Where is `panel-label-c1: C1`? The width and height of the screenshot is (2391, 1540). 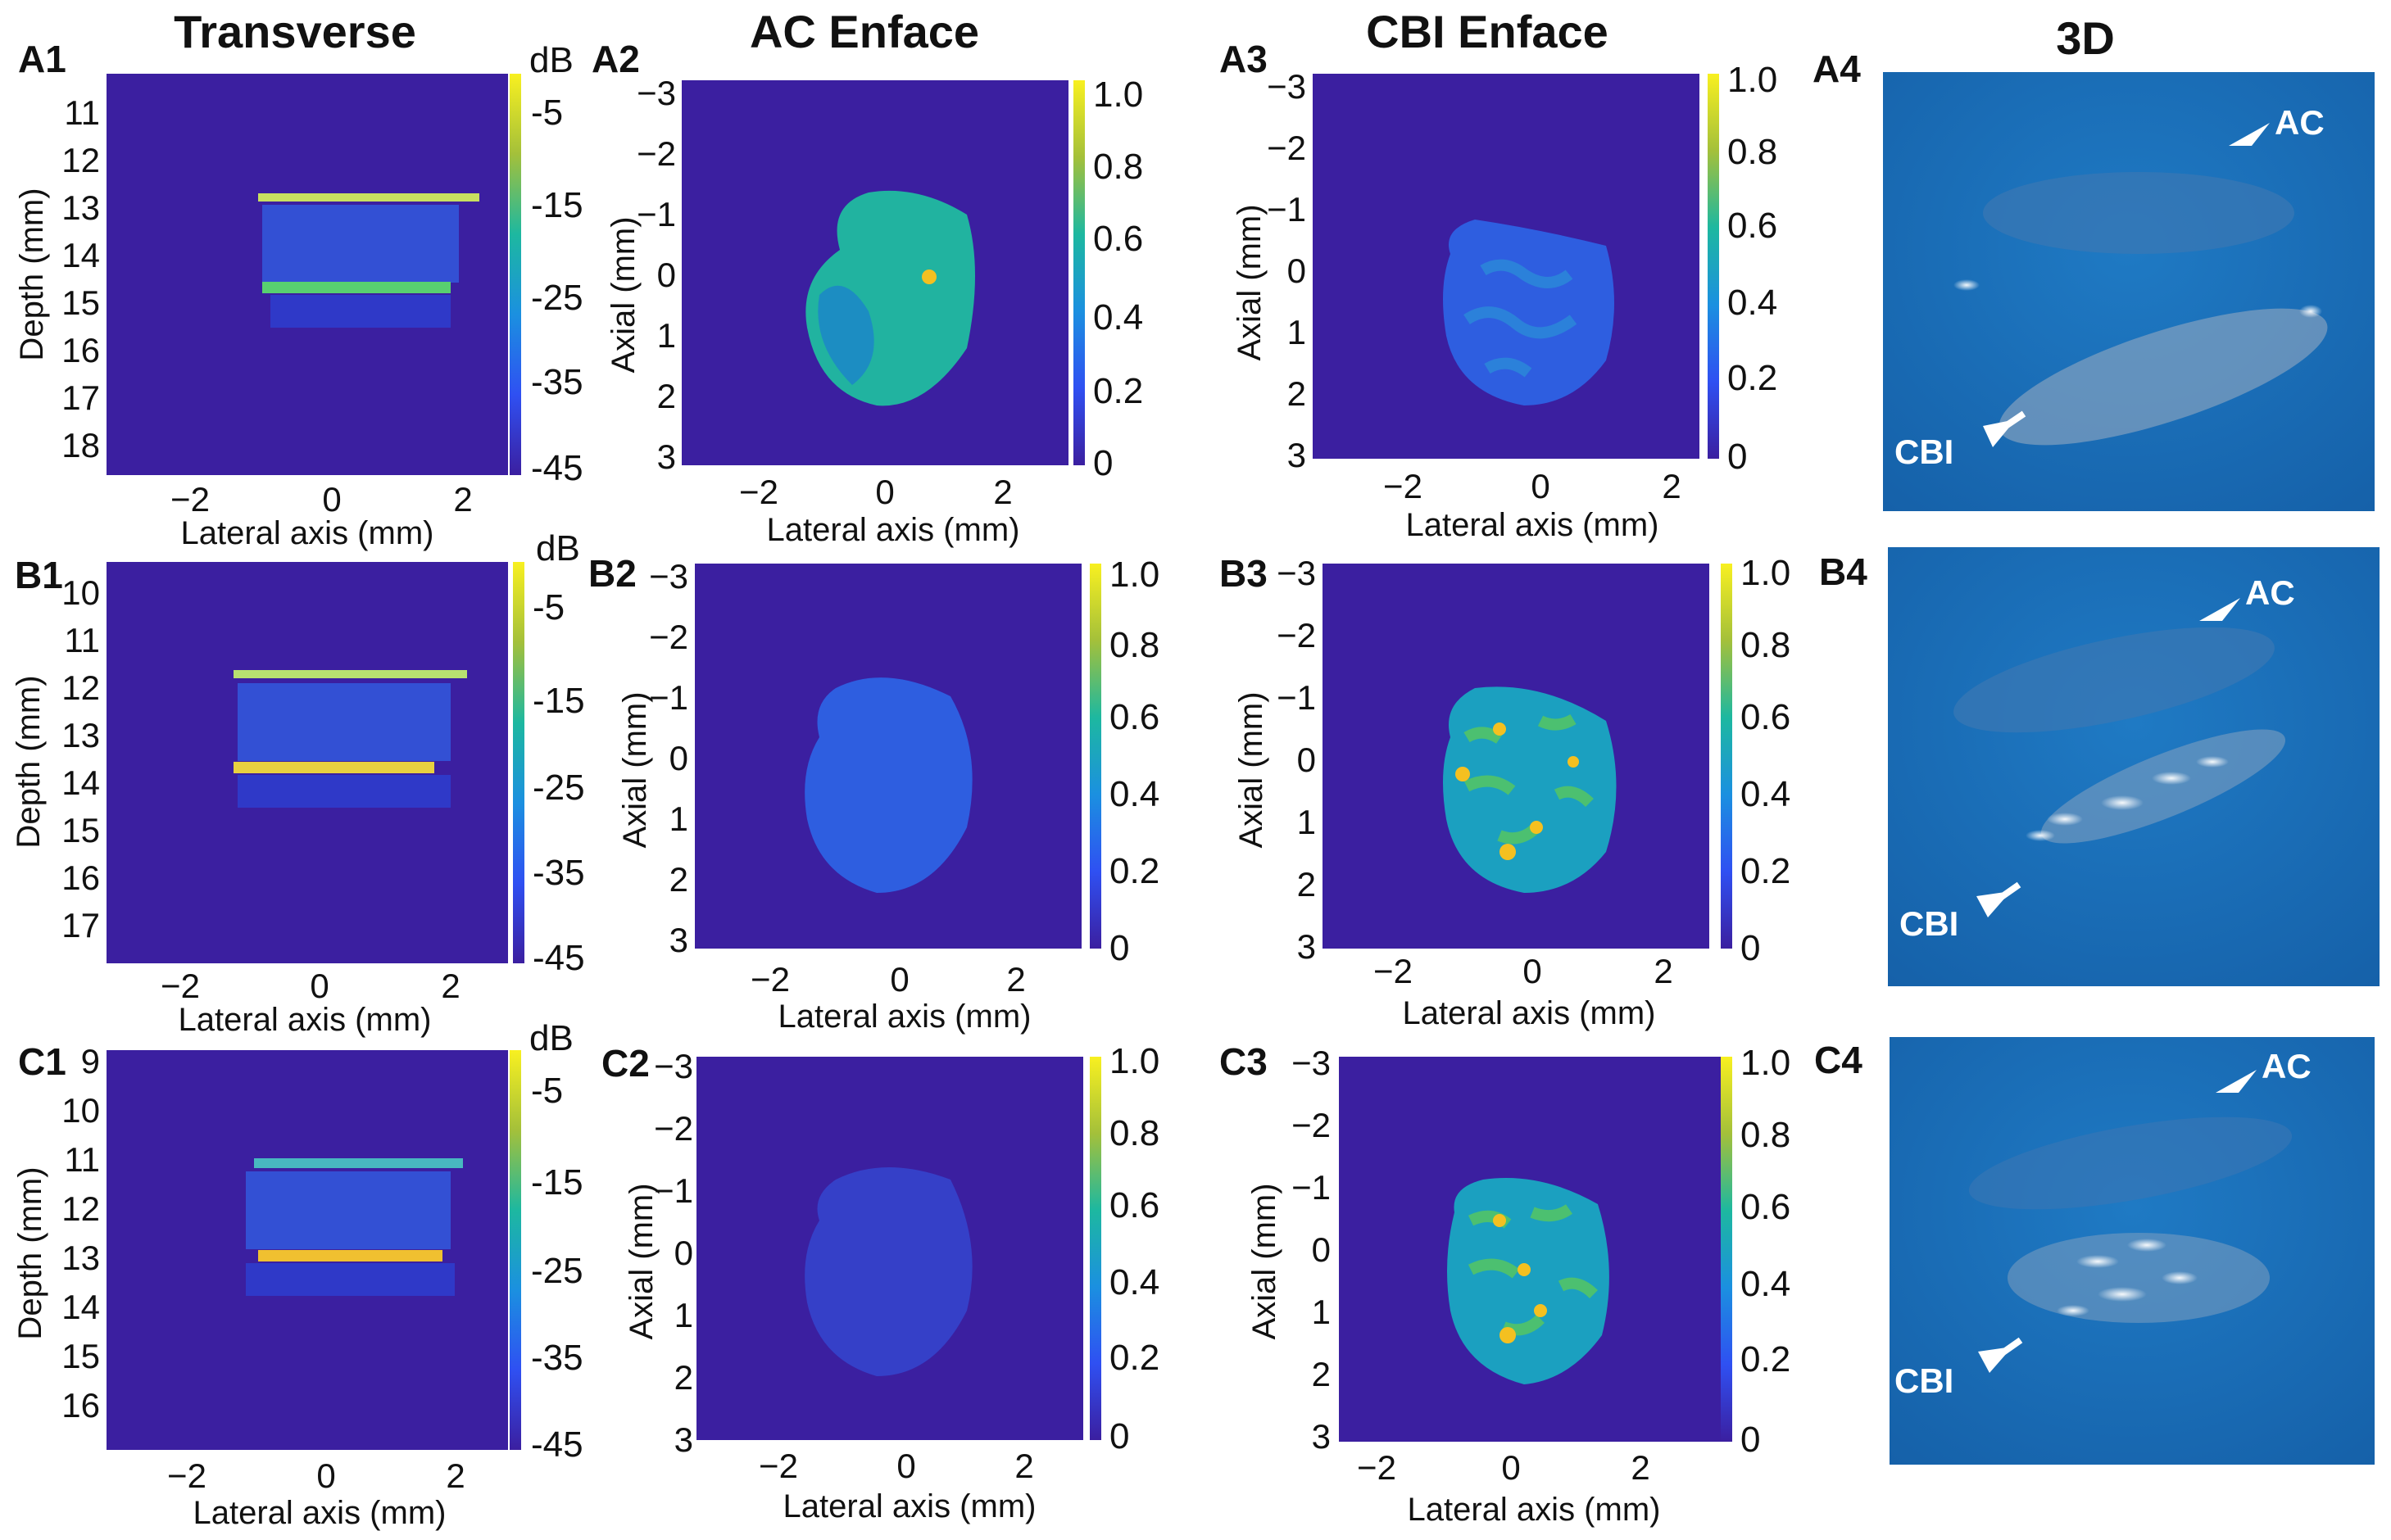 panel-label-c1: C1 is located at coordinates (42, 1061).